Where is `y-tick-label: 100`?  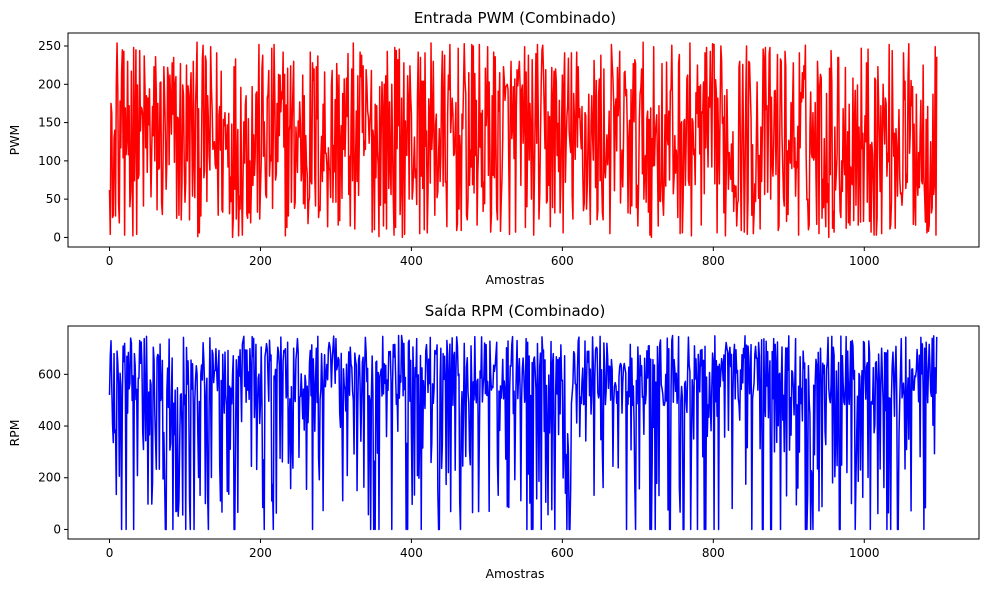
y-tick-label: 100 is located at coordinates (49, 161).